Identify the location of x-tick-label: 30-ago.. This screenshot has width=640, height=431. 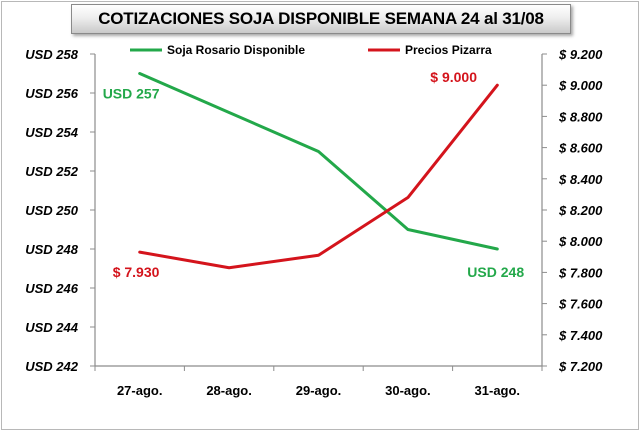
(408, 390).